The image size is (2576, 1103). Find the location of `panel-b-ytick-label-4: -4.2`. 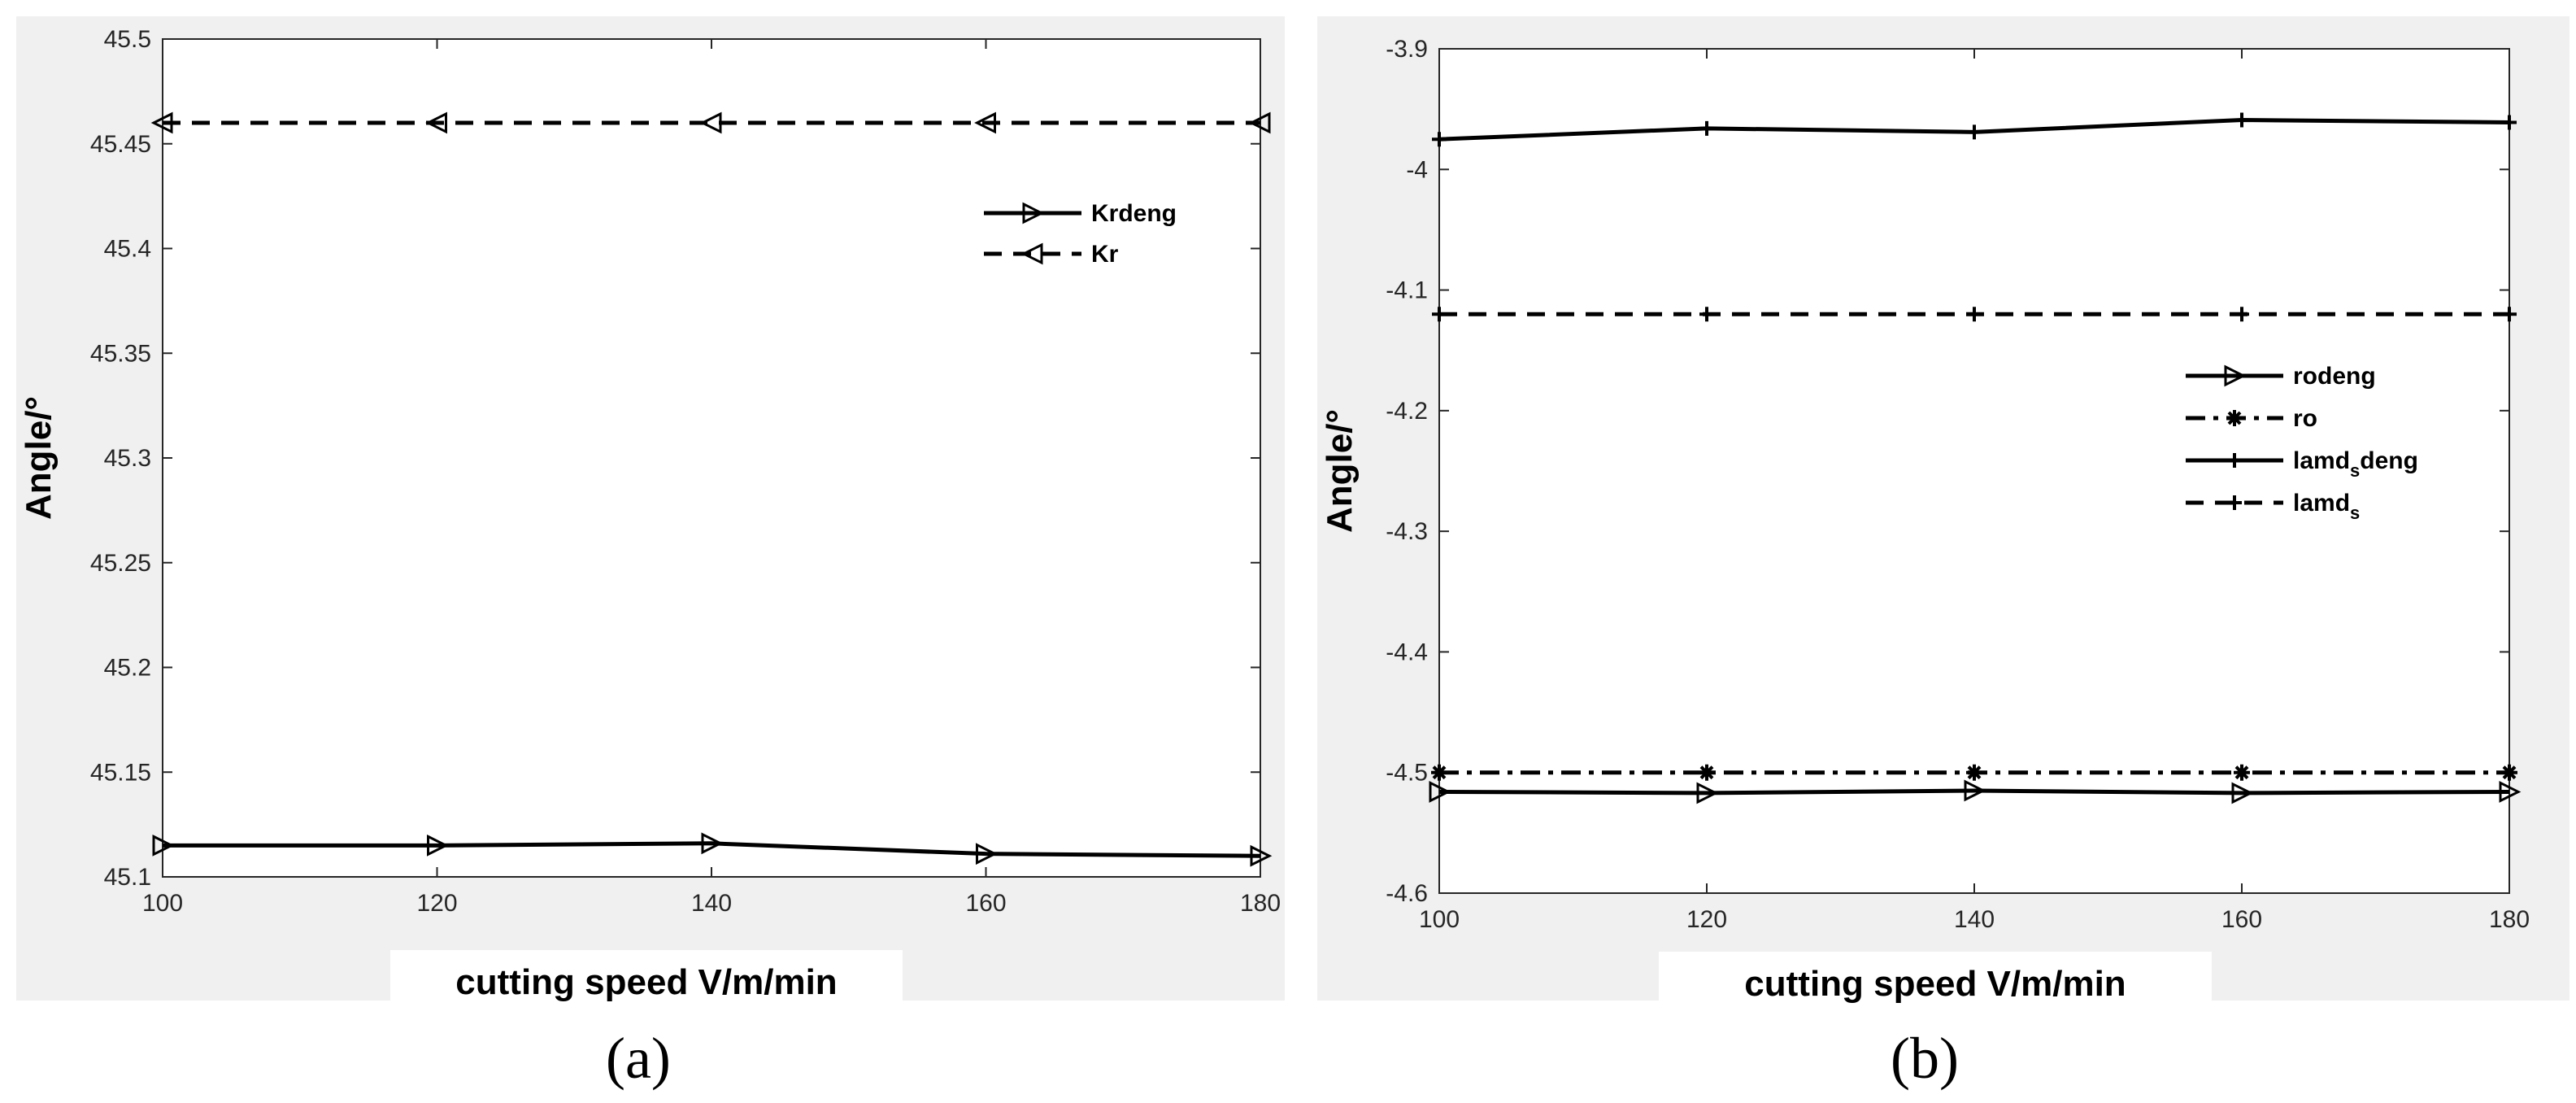

panel-b-ytick-label-4: -4.2 is located at coordinates (1407, 411).